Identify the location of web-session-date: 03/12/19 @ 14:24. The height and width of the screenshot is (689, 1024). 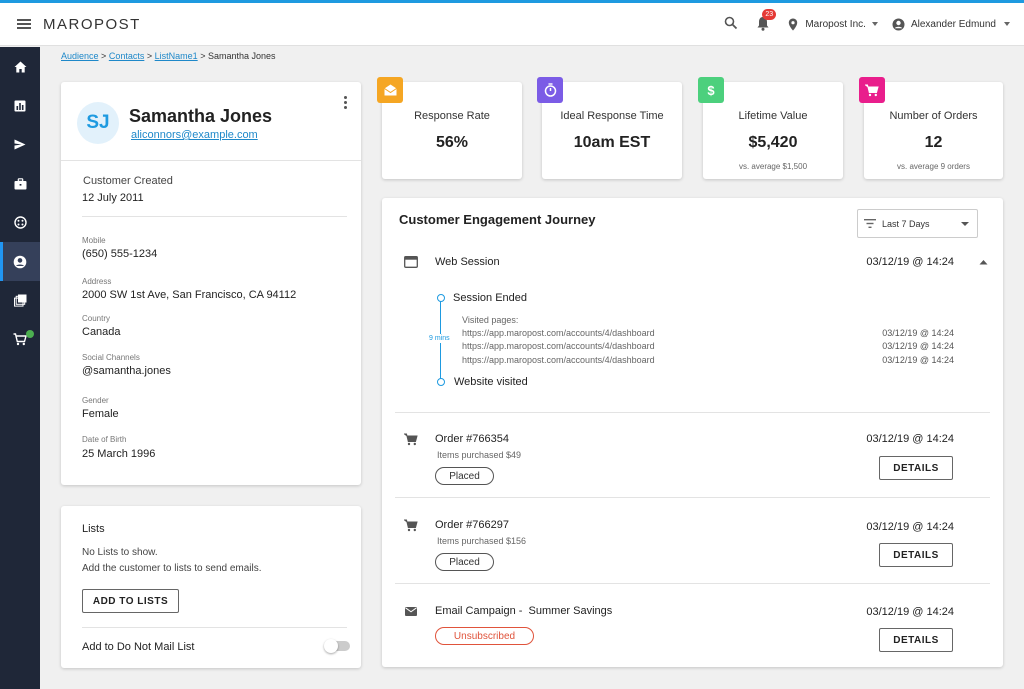
(910, 262).